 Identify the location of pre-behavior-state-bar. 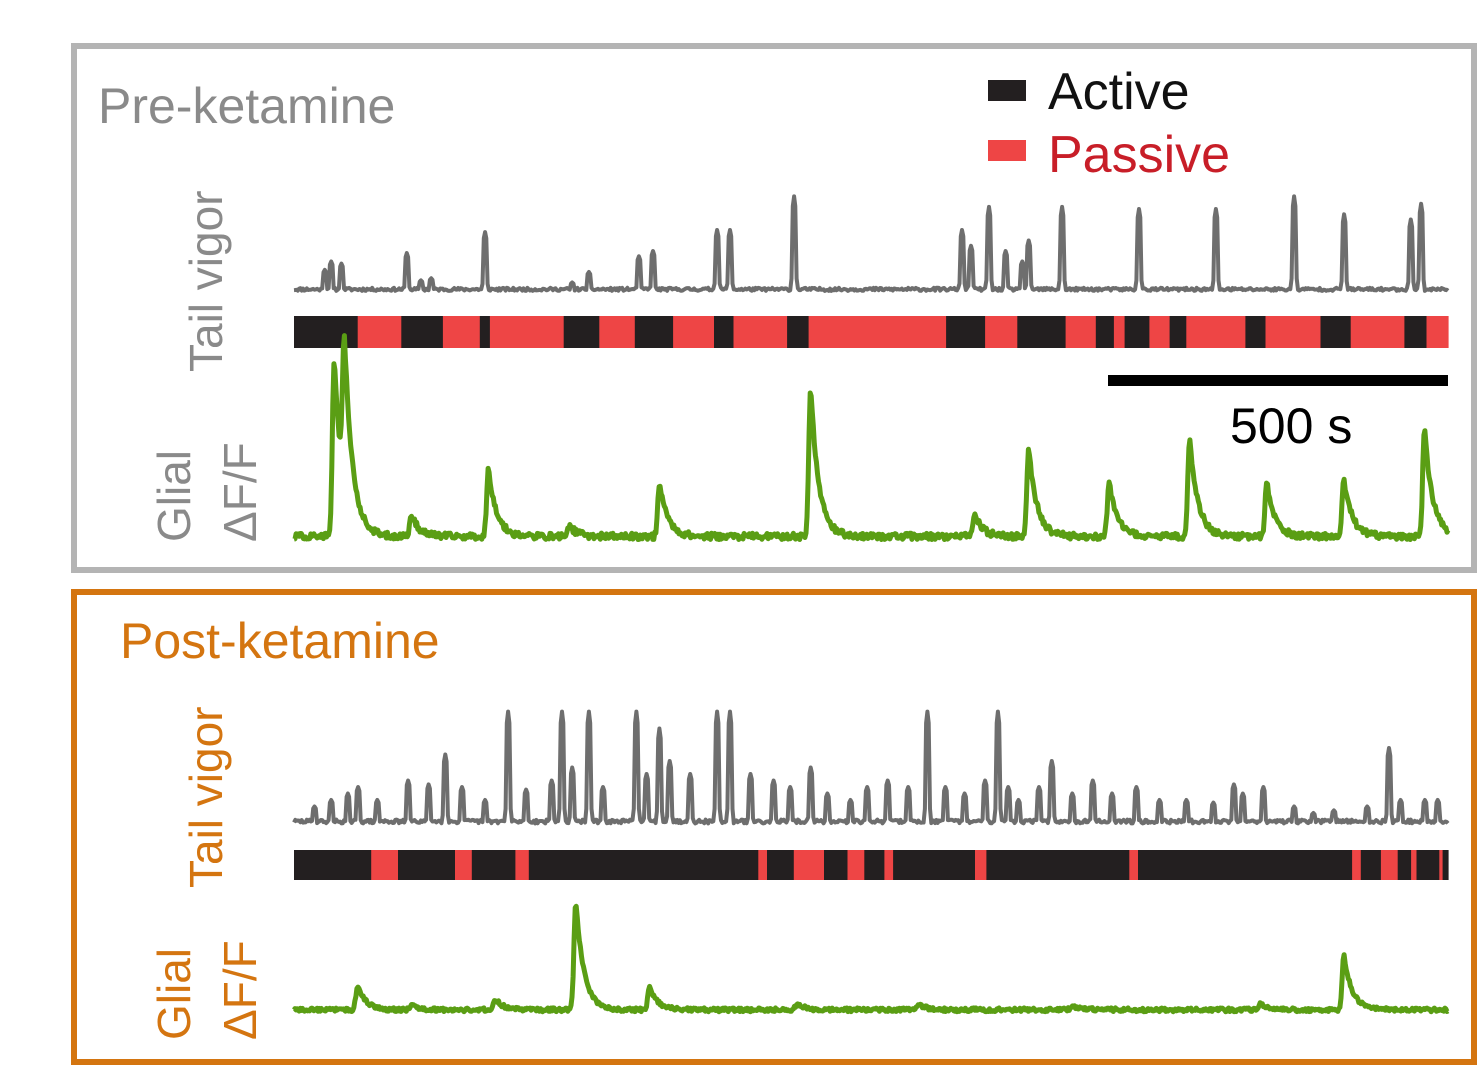
(871, 332).